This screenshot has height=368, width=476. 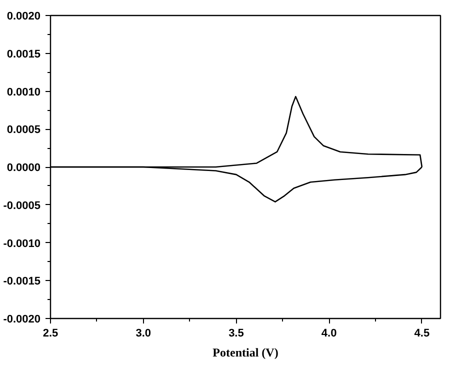 I want to click on x-tick-label: 4.0, so click(x=329, y=334).